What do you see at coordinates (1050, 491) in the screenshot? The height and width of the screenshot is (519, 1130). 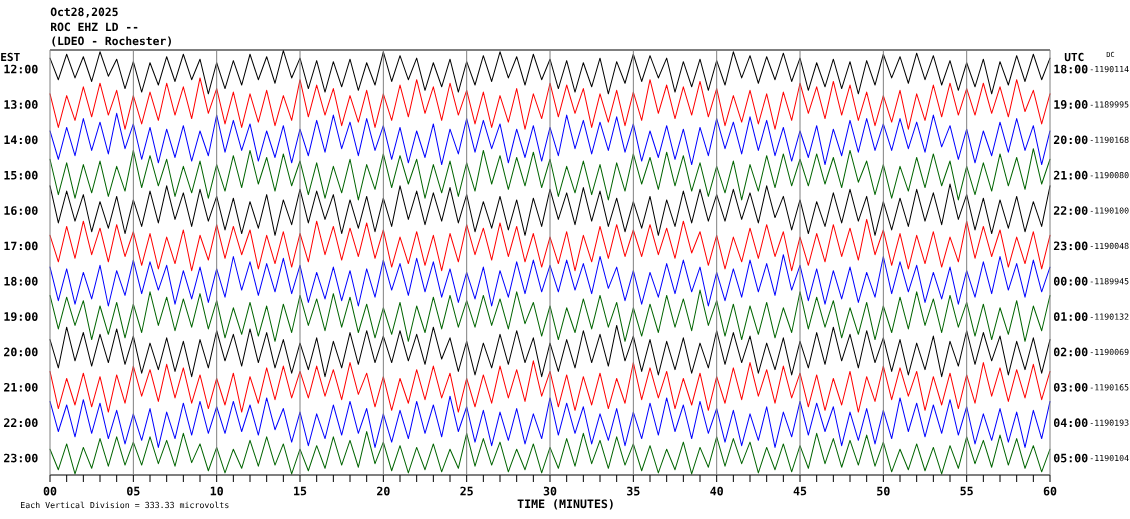 I see `x-tick-label: 60` at bounding box center [1050, 491].